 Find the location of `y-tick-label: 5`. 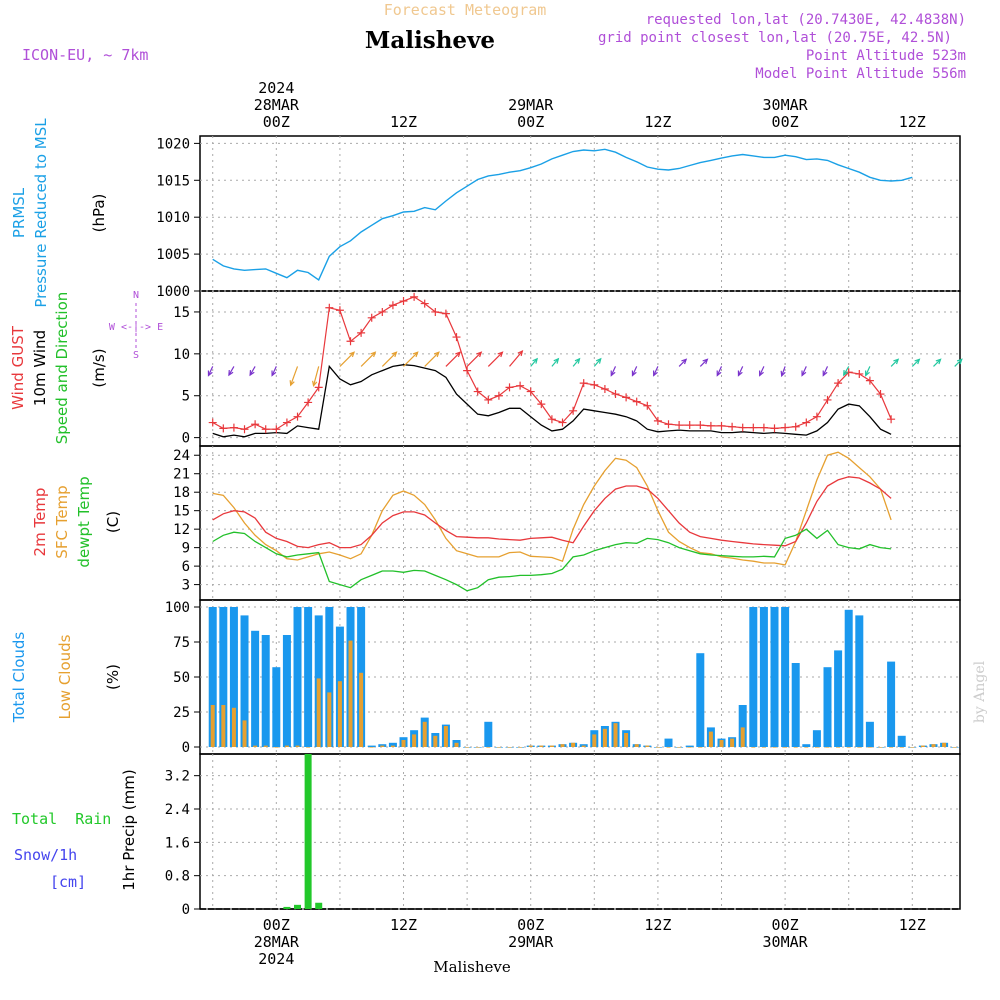

y-tick-label: 5 is located at coordinates (186, 397).